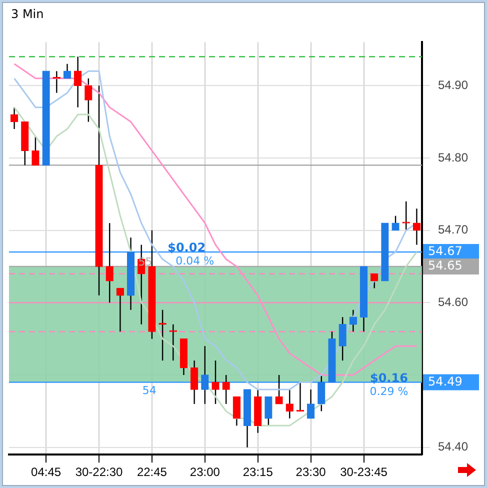 This screenshot has height=488, width=487. What do you see at coordinates (99, 472) in the screenshot?
I see `x-tick-label: 30-22:30` at bounding box center [99, 472].